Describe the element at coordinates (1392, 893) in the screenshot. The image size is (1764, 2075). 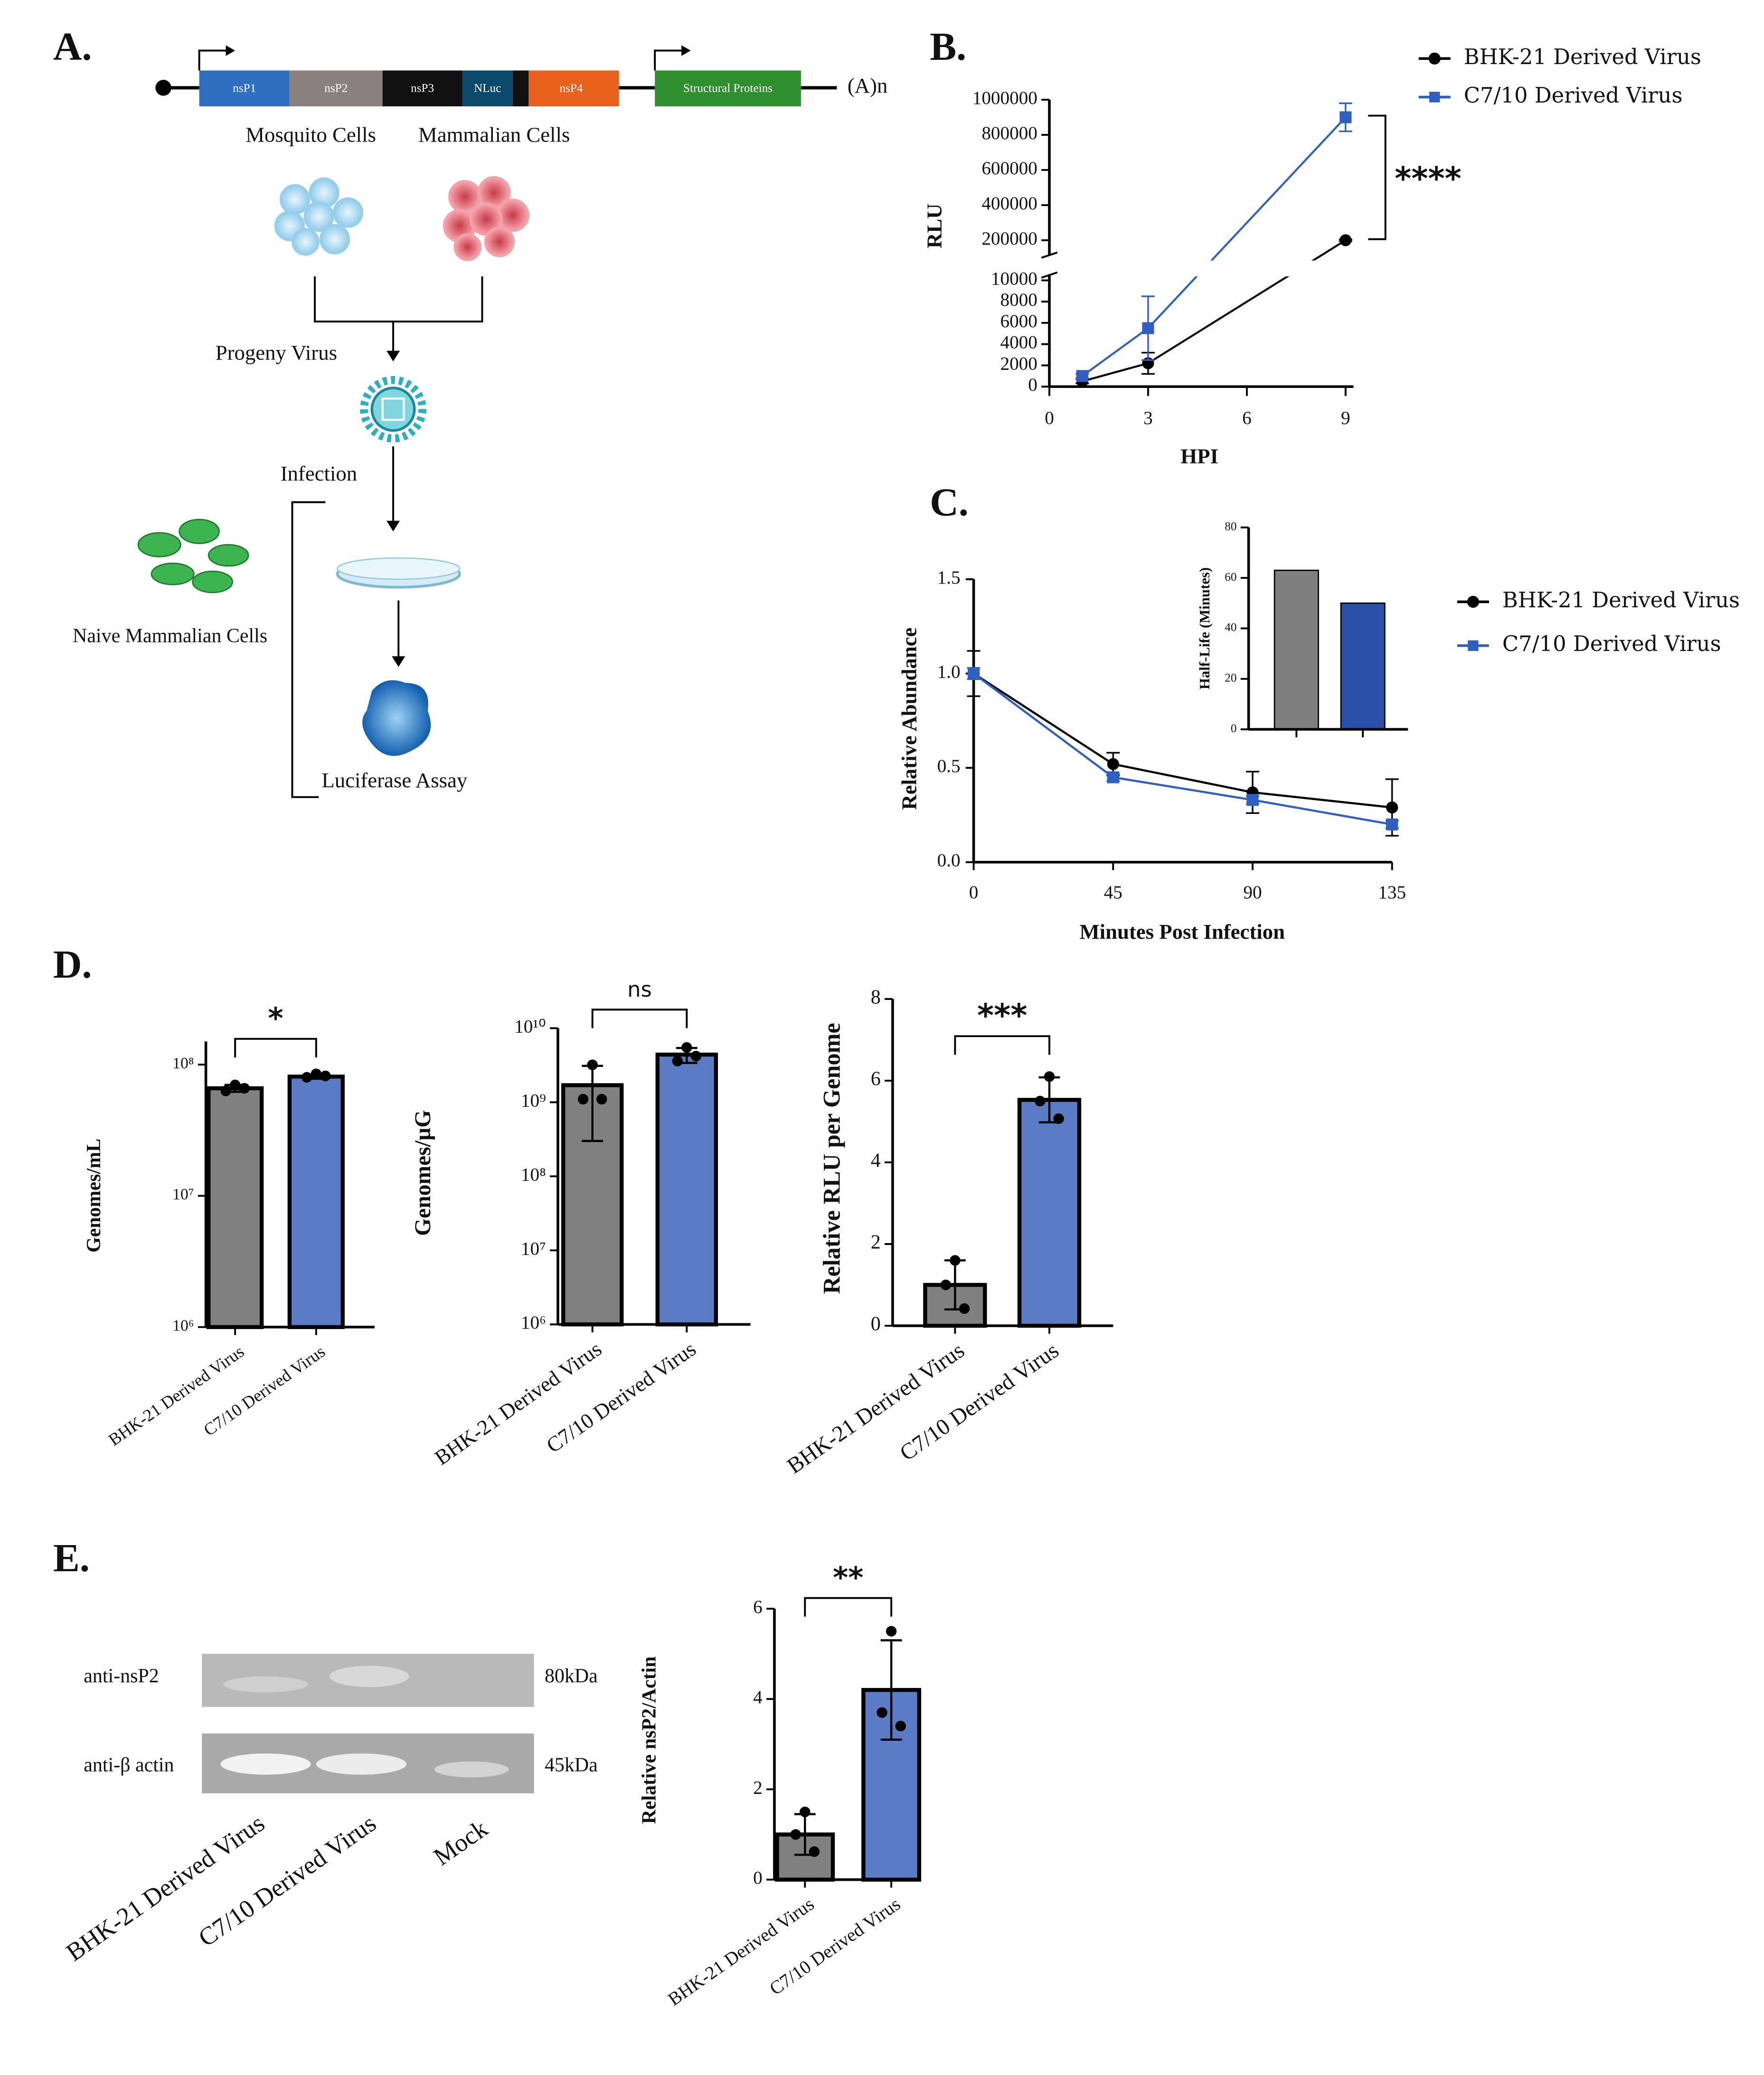
I see `x-tick-label: 135` at that location.